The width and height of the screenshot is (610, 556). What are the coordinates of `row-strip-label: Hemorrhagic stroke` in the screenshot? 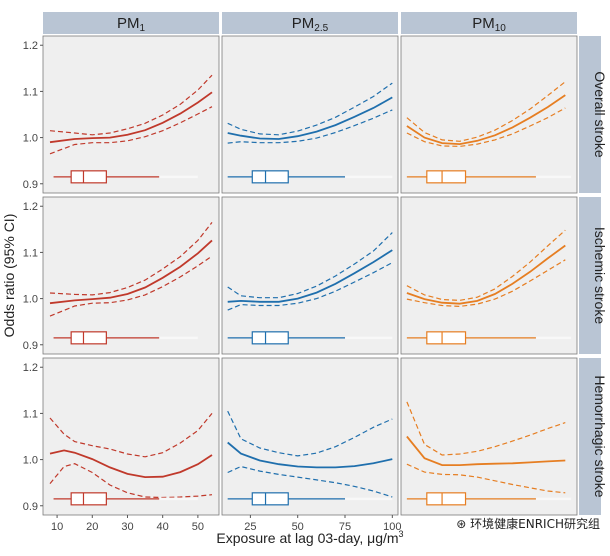 It's located at (600, 436).